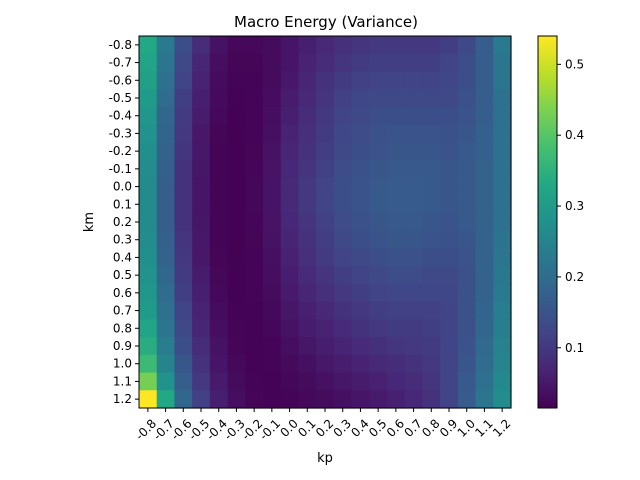 This screenshot has height=480, width=640. Describe the element at coordinates (570, 206) in the screenshot. I see `colorbar-ticks: 0.1 0.2 0.3 0.4 0.5` at that location.